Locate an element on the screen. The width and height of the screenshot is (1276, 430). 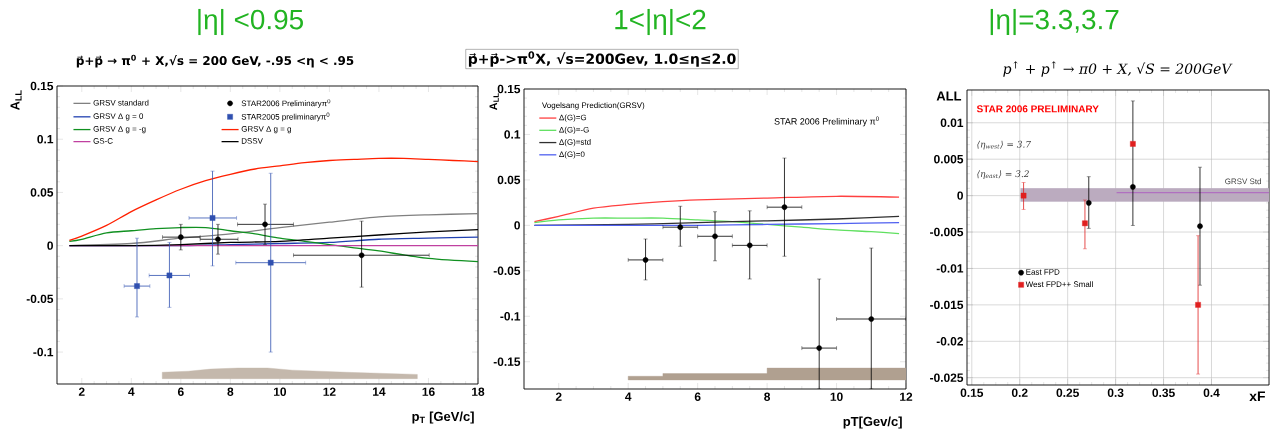
annotation: STAR 2006 Preliminary π$^{0}$ is located at coordinates (826, 121).